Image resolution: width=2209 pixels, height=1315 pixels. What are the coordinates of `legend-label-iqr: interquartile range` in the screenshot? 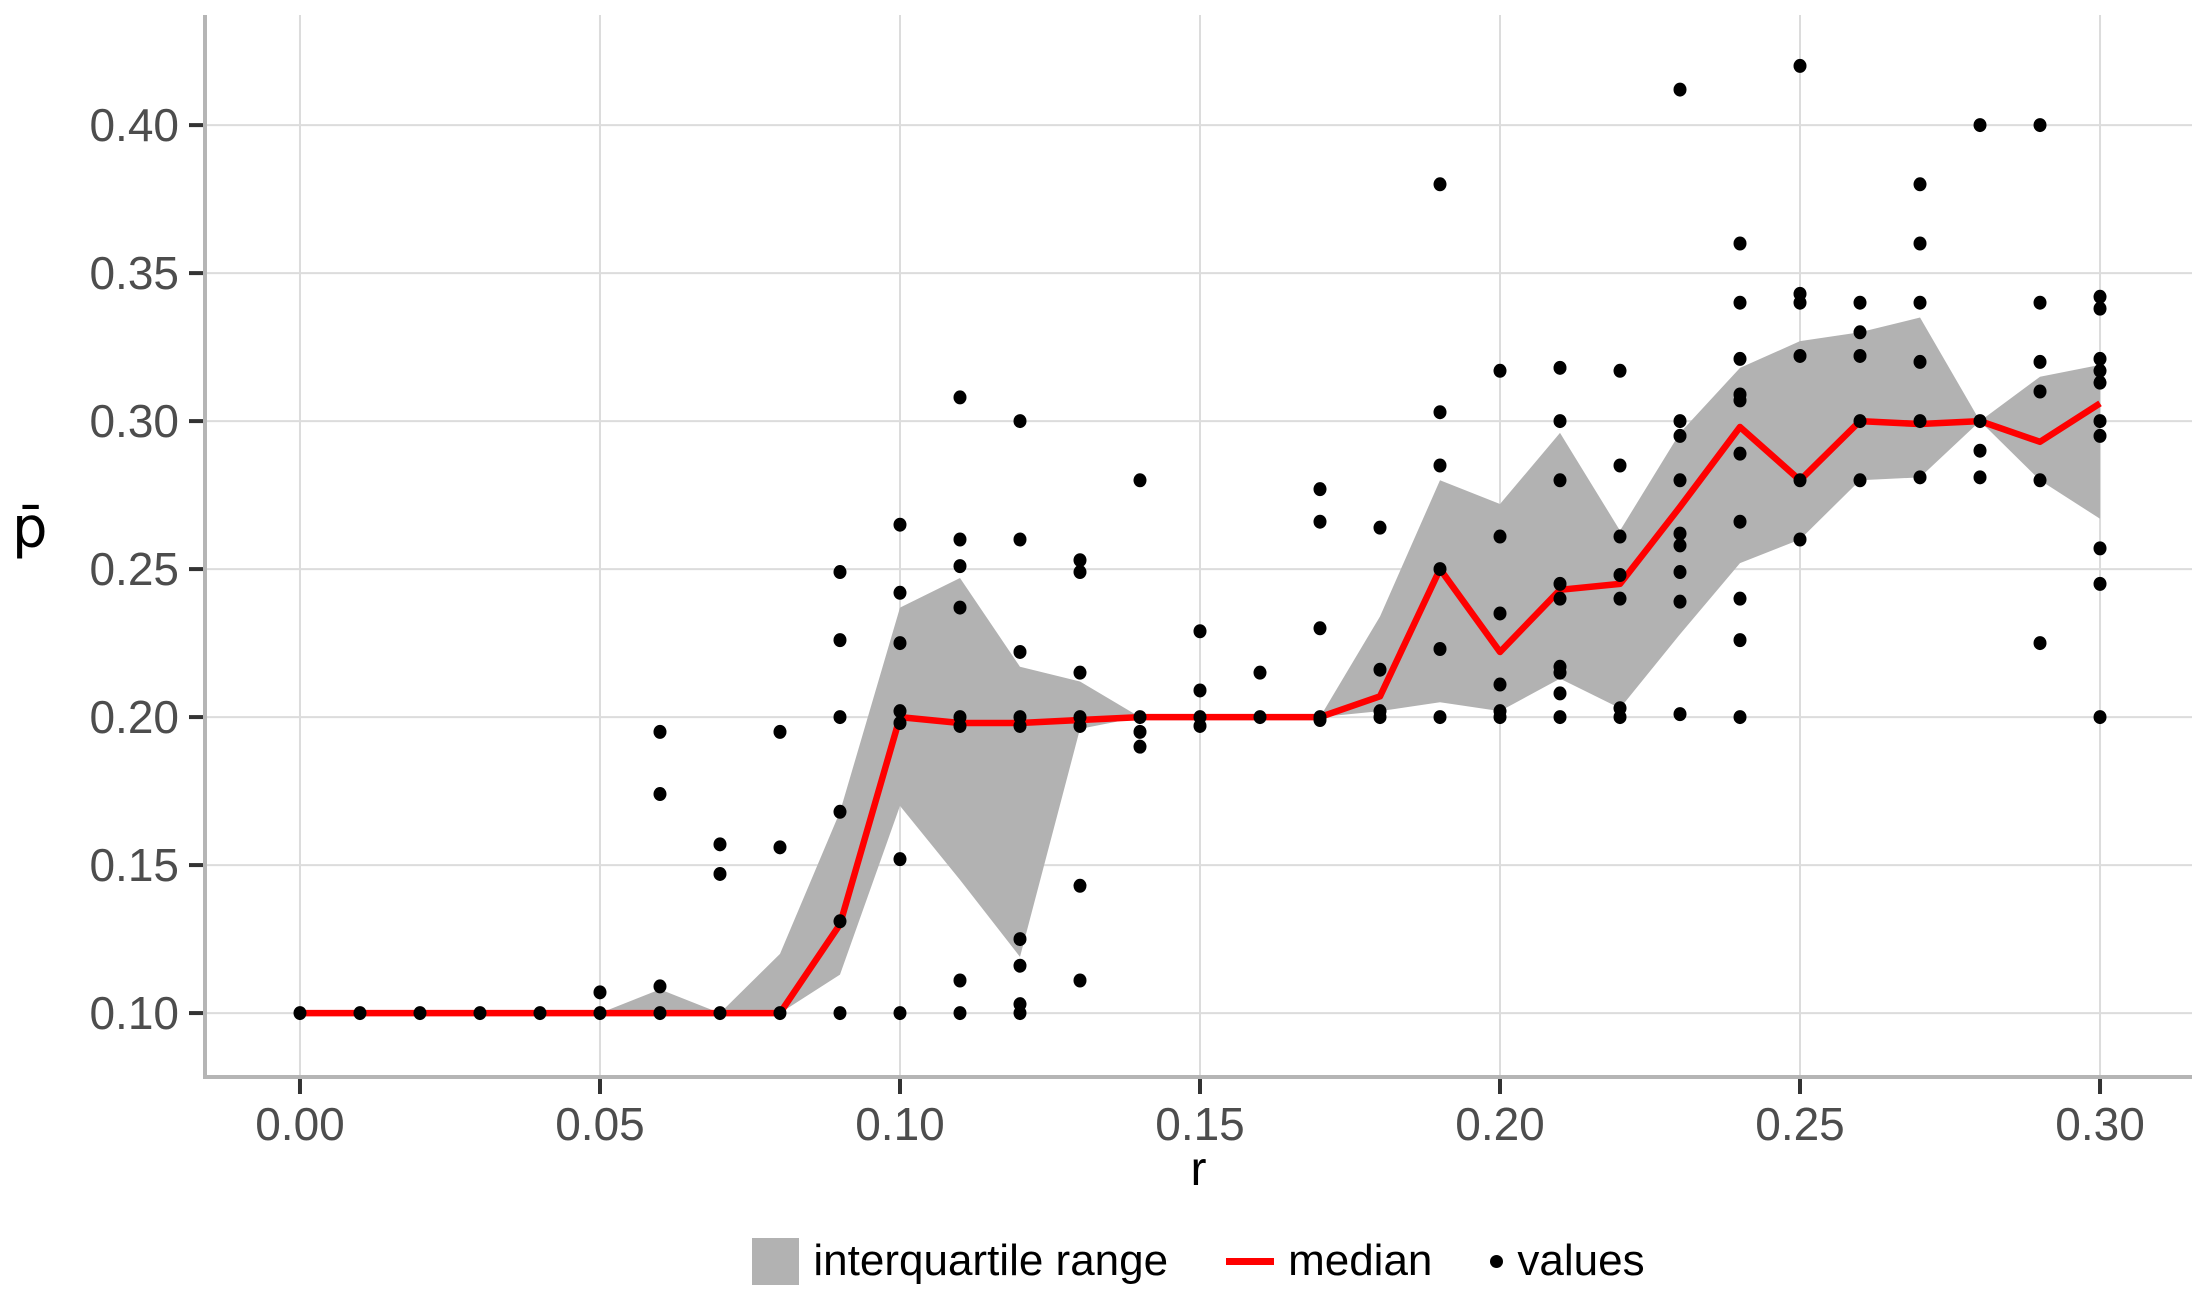 It's located at (991, 1260).